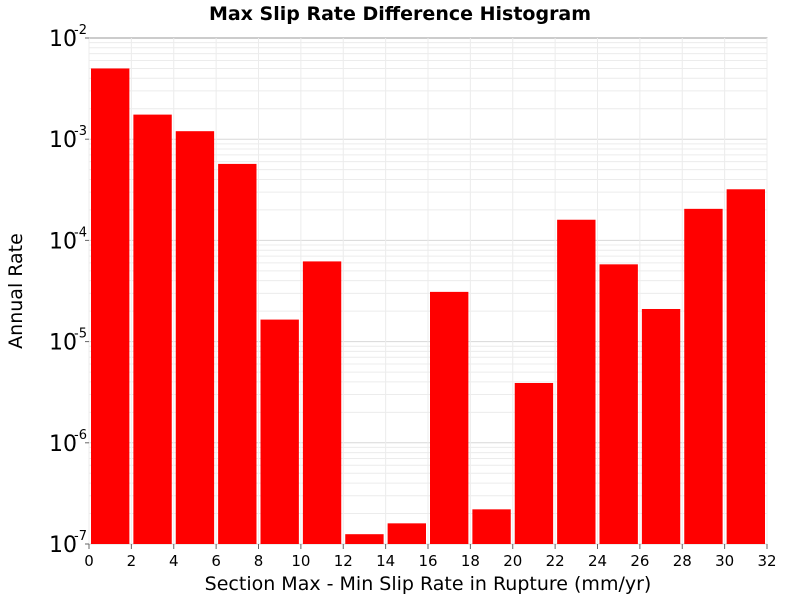 This screenshot has height=600, width=800. I want to click on y-tick-exponent: -2, so click(80, 30).